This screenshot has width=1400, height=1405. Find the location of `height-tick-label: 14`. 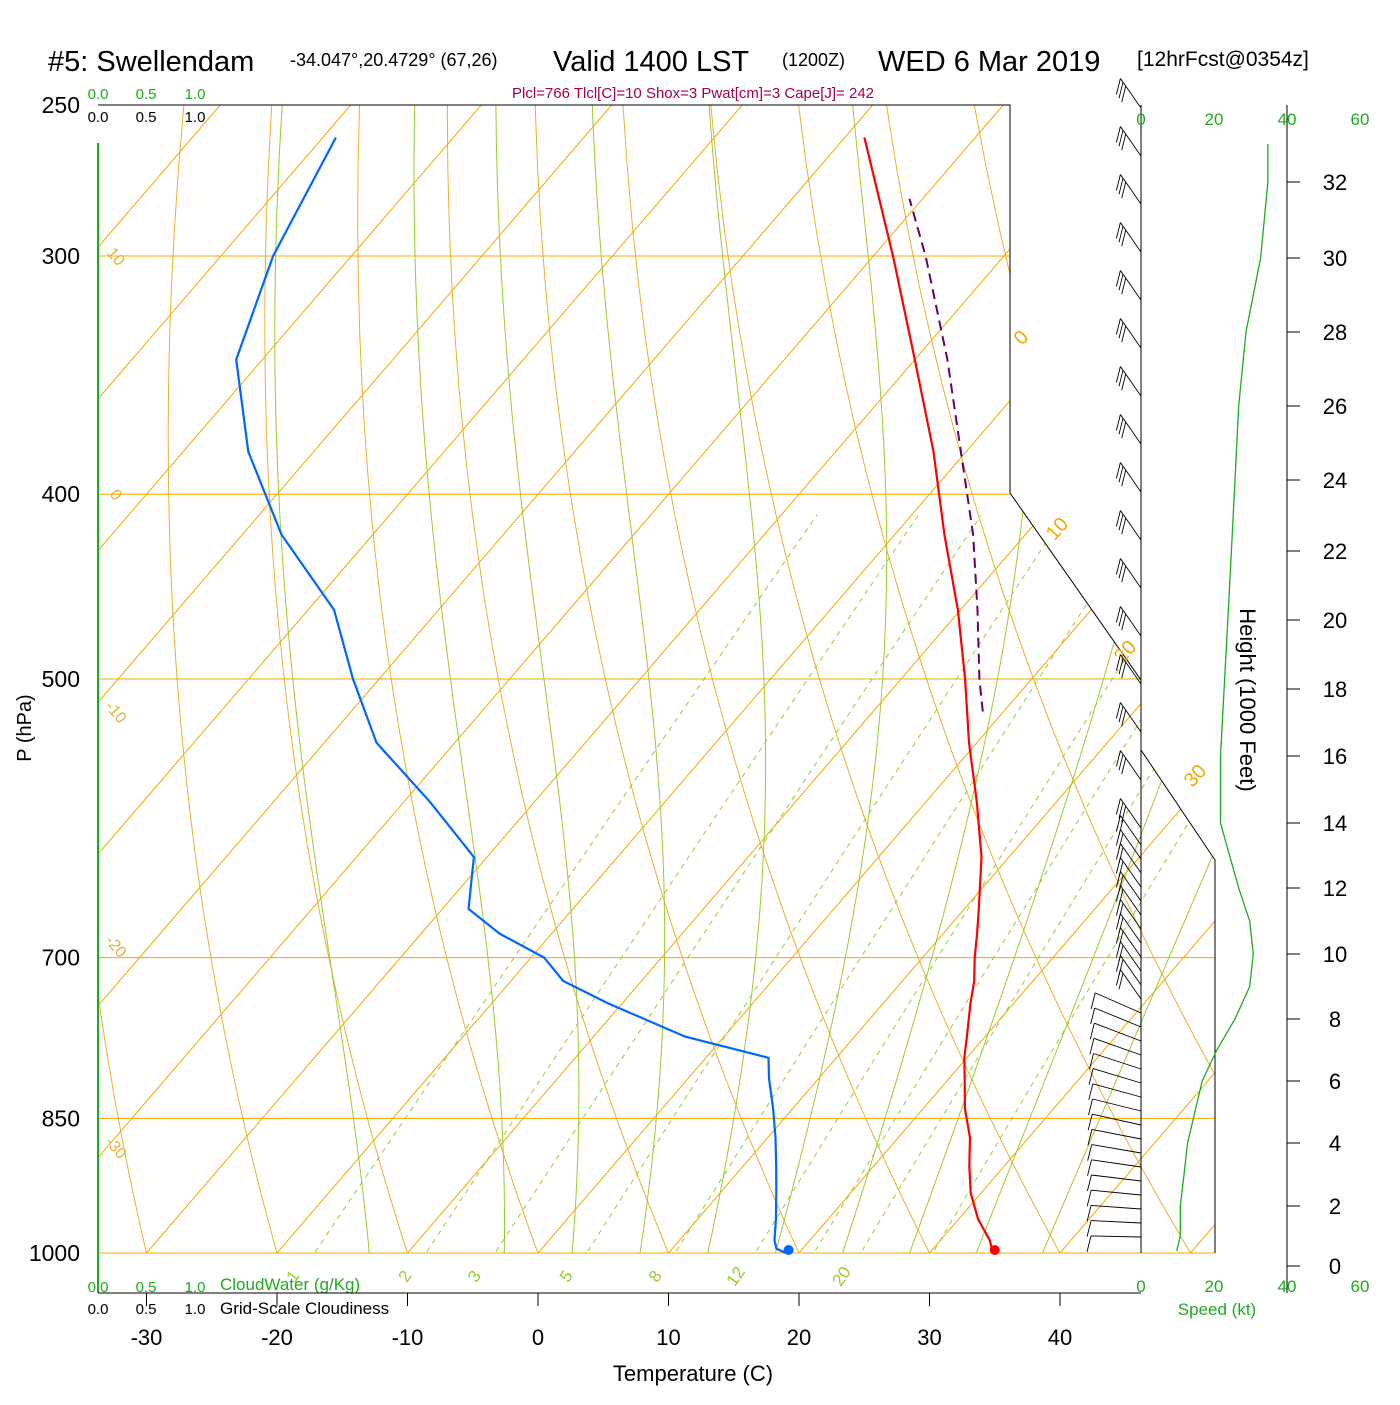

height-tick-label: 14 is located at coordinates (1335, 823).